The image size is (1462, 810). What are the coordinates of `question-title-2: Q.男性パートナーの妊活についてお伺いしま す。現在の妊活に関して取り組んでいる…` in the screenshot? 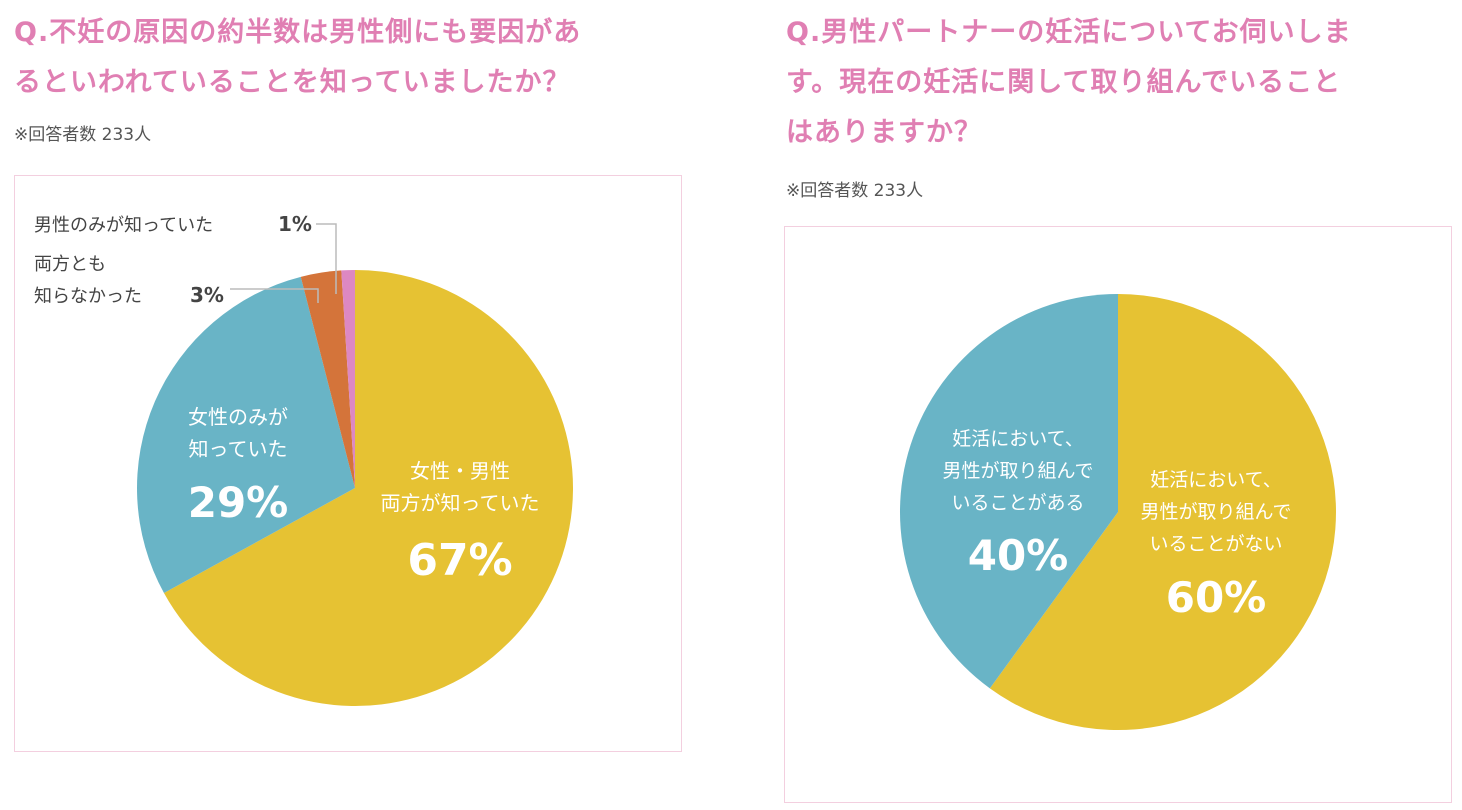 It's located at (1069, 83).